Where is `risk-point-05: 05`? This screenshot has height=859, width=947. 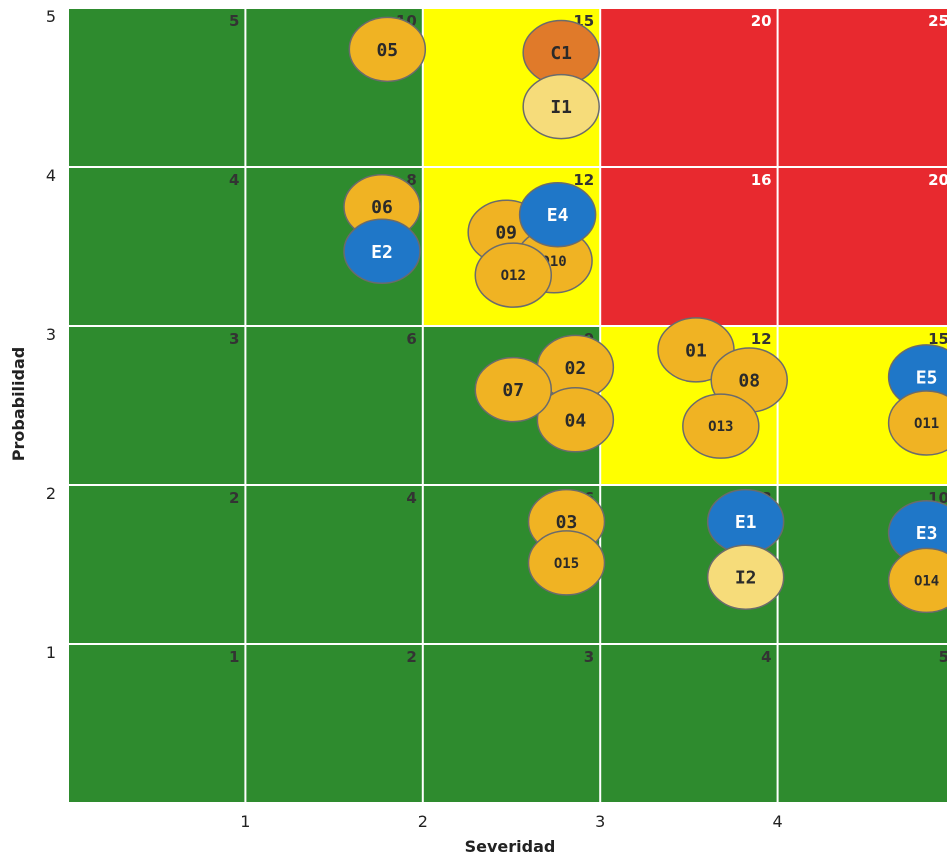 risk-point-05: 05 is located at coordinates (387, 49).